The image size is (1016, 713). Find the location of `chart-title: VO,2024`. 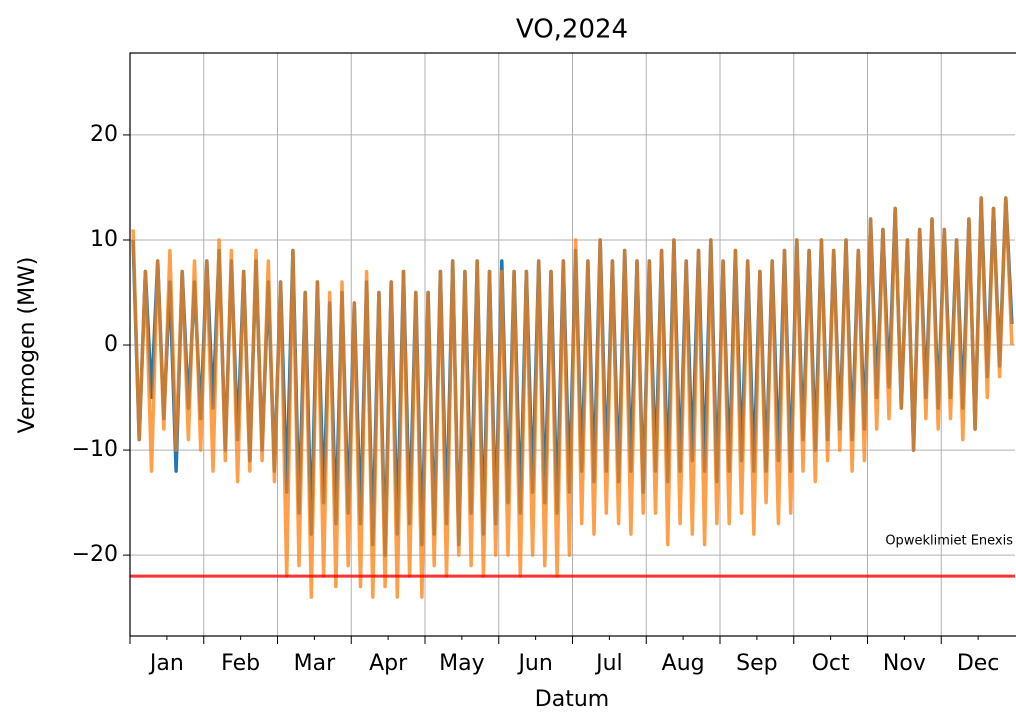

chart-title: VO,2024 is located at coordinates (572, 30).